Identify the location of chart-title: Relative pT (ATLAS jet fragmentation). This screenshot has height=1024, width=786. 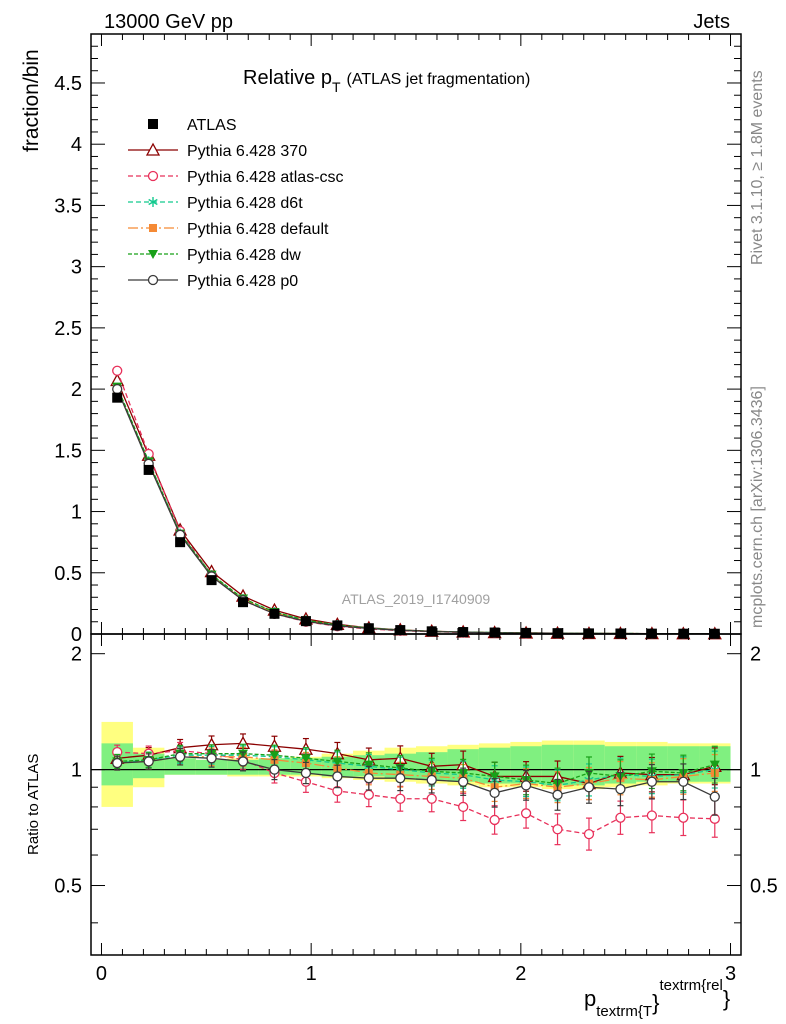
(386, 81).